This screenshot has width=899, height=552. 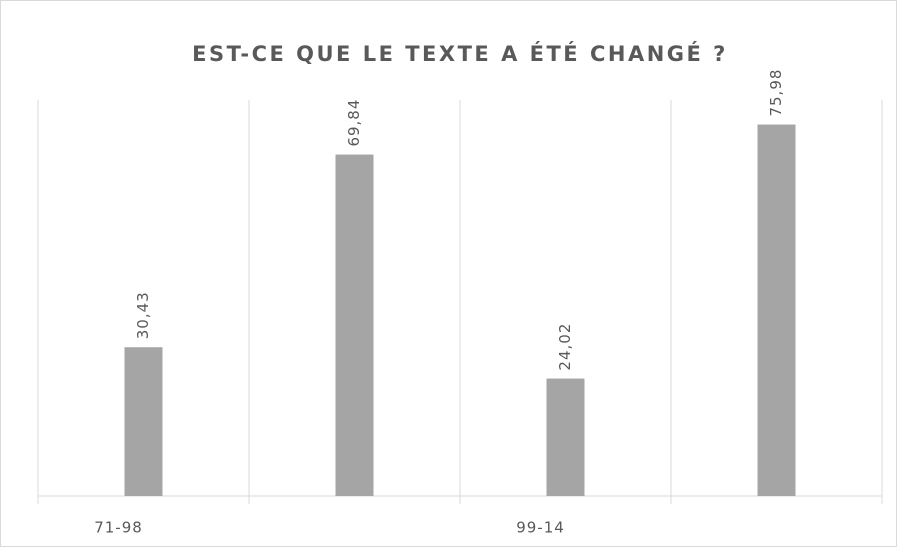 I want to click on value-label: 69,84, so click(x=354, y=123).